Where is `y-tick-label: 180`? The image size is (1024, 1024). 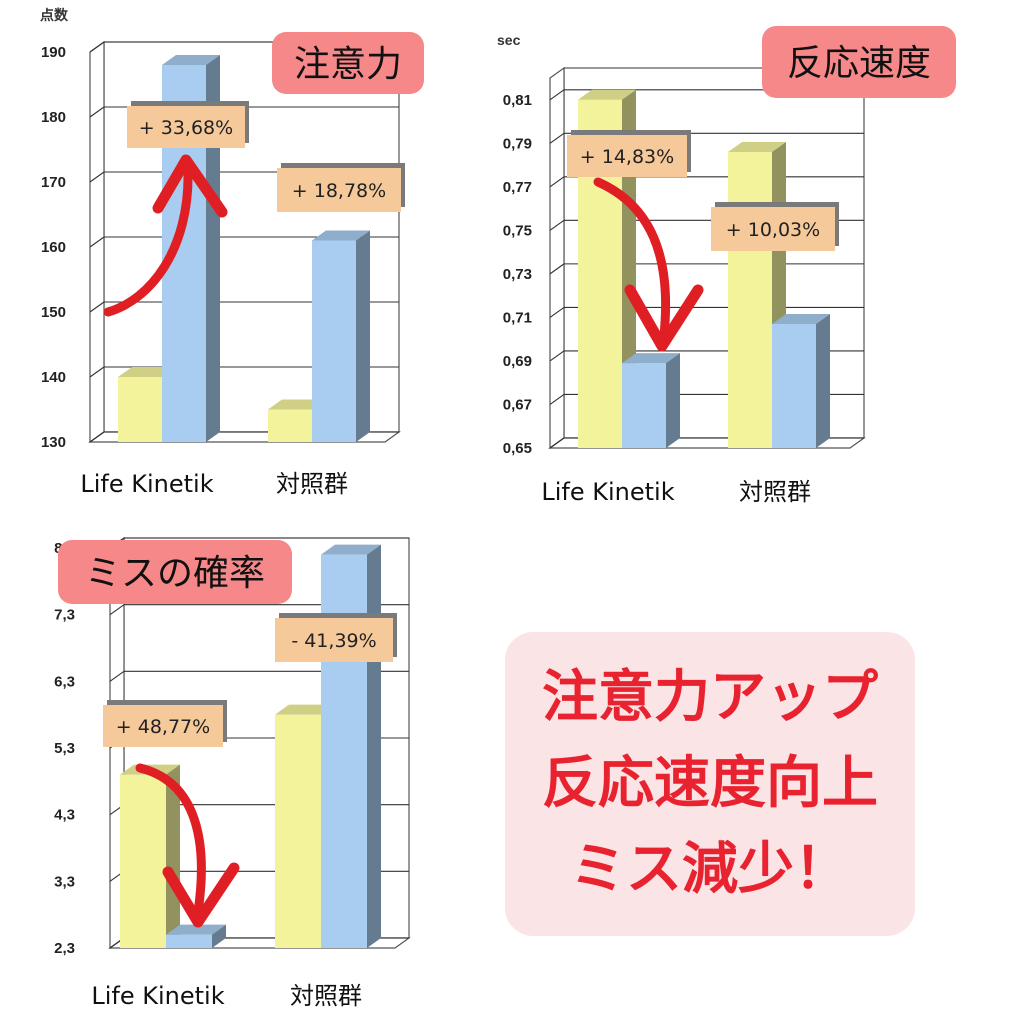
y-tick-label: 180 is located at coordinates (53, 117).